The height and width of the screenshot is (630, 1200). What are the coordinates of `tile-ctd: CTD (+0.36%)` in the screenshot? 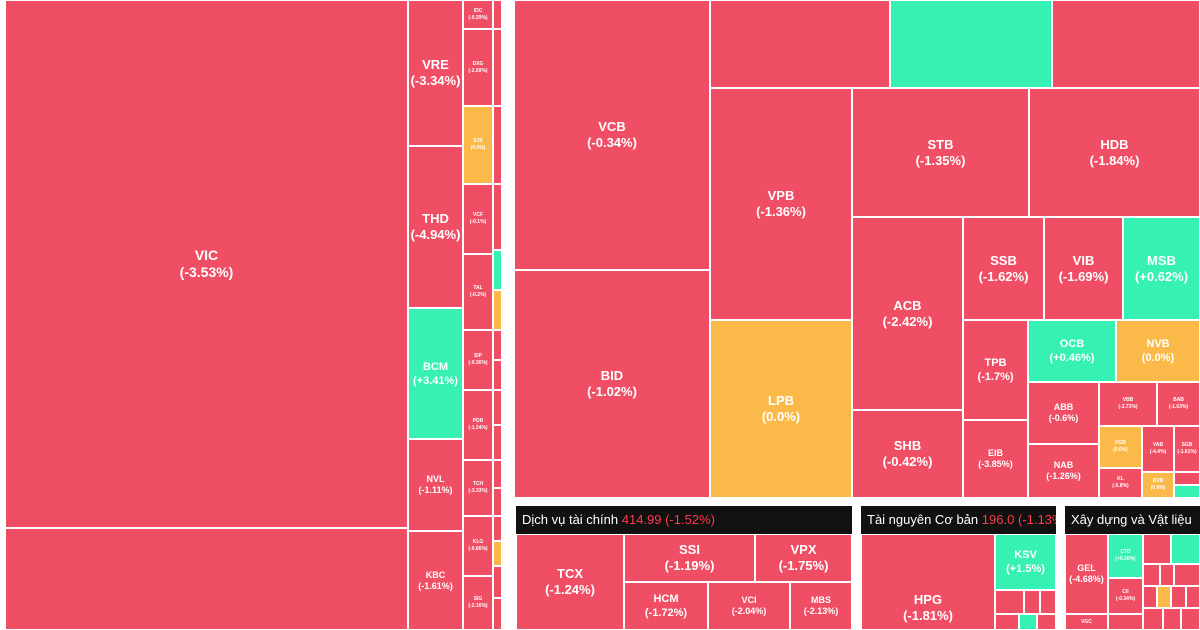 It's located at (1125, 556).